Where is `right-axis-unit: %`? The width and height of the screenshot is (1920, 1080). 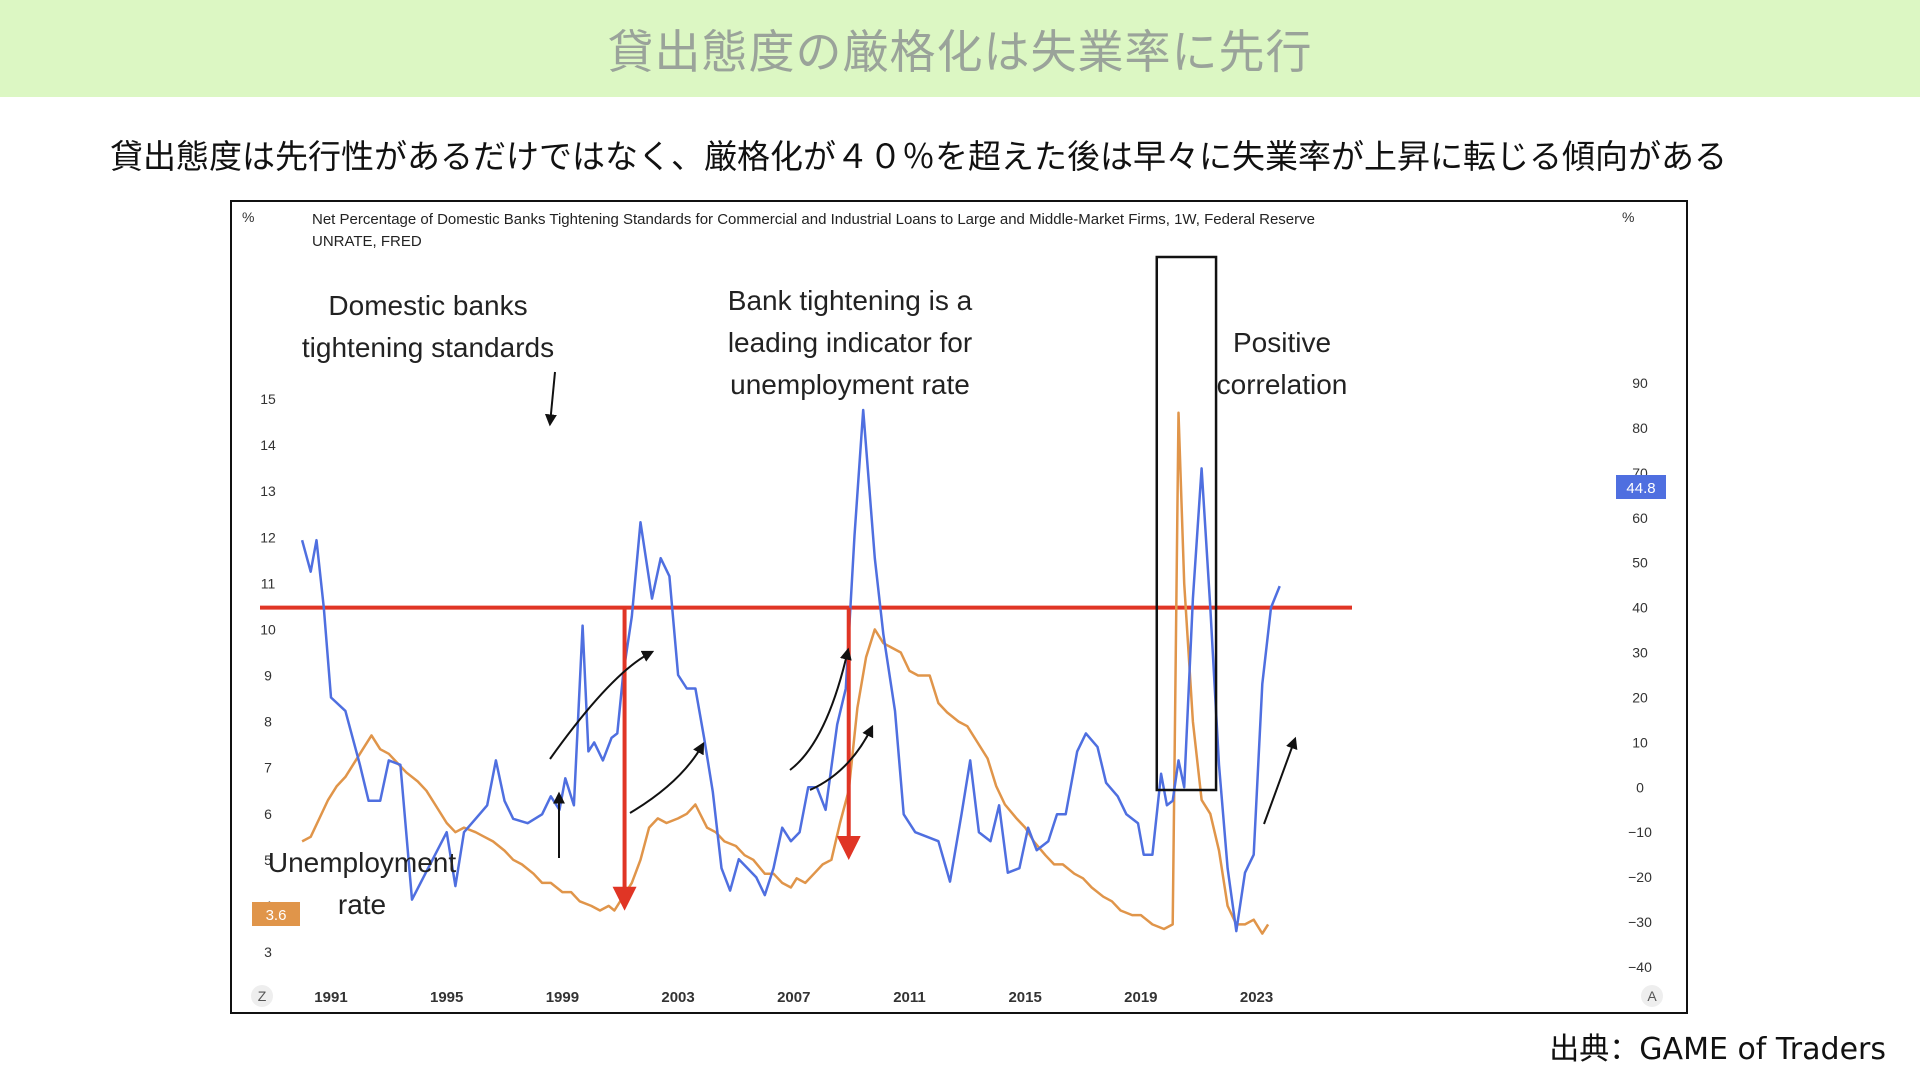
right-axis-unit: % is located at coordinates (1628, 217).